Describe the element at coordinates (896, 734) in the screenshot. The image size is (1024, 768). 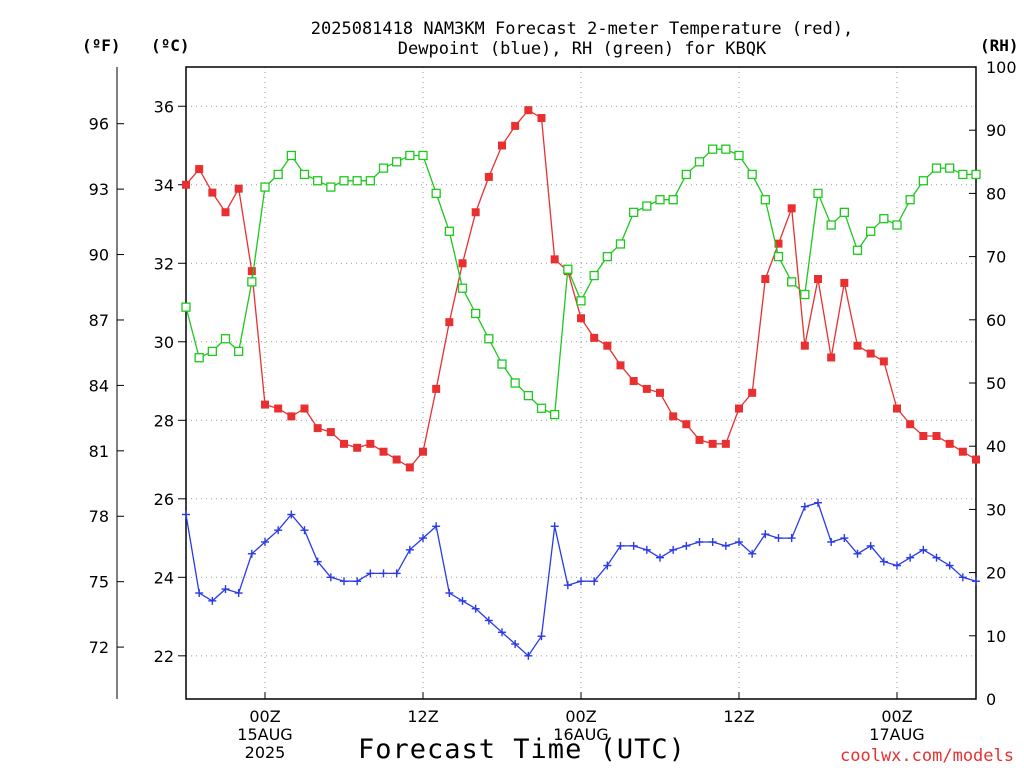
I see `x-tick-label: 17AUG` at that location.